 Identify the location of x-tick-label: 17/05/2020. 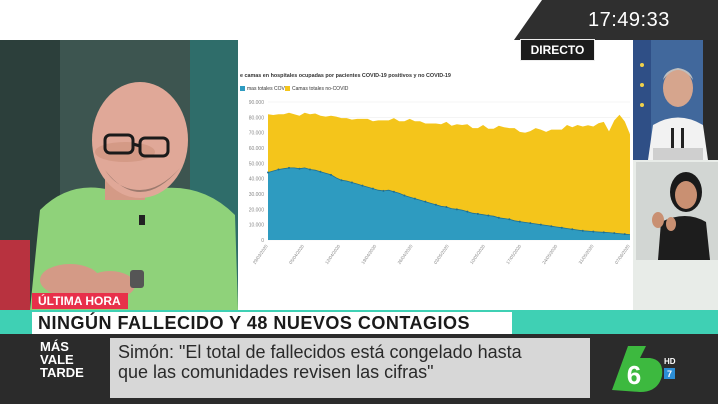
(513, 254).